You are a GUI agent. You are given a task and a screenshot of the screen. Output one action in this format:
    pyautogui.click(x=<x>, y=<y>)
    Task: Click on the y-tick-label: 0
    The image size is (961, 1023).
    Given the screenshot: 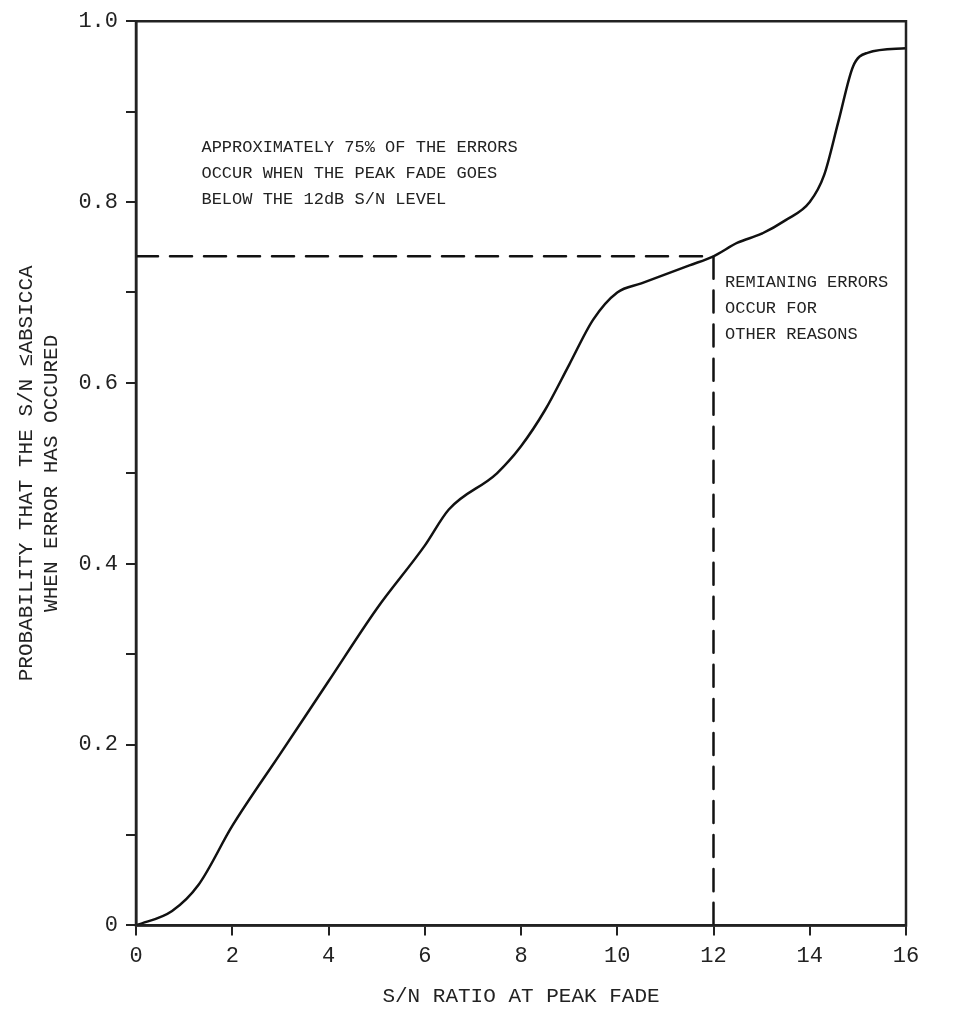 What is the action you would take?
    pyautogui.click(x=111, y=926)
    